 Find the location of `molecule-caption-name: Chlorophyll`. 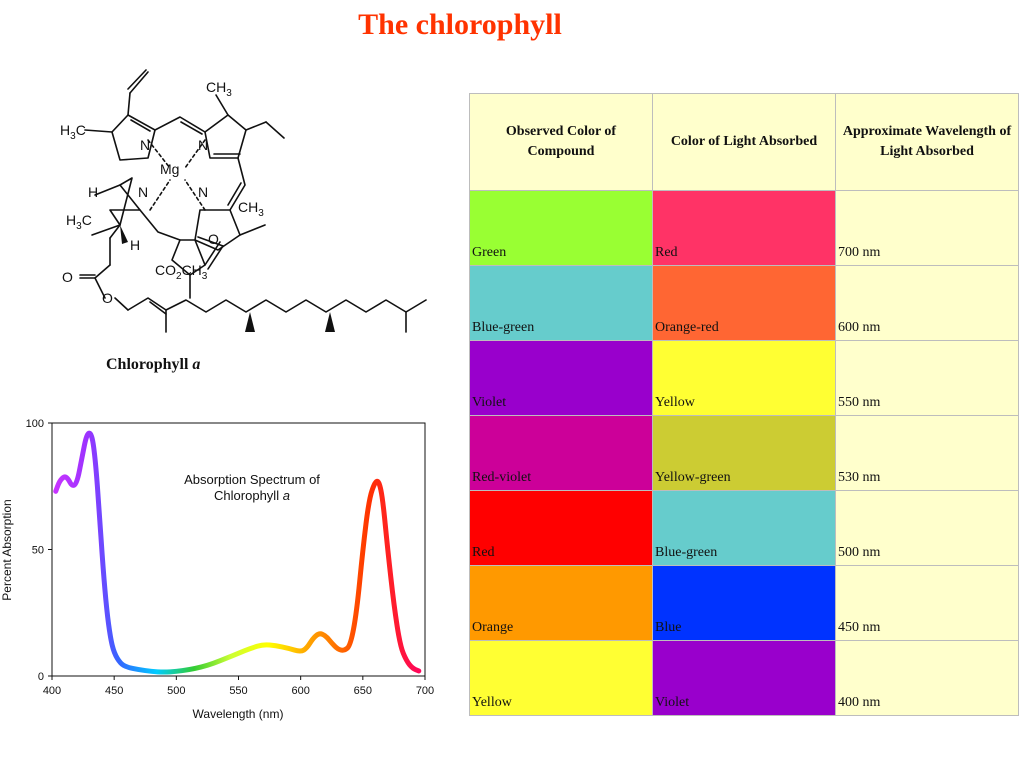

molecule-caption-name: Chlorophyll is located at coordinates (147, 364).